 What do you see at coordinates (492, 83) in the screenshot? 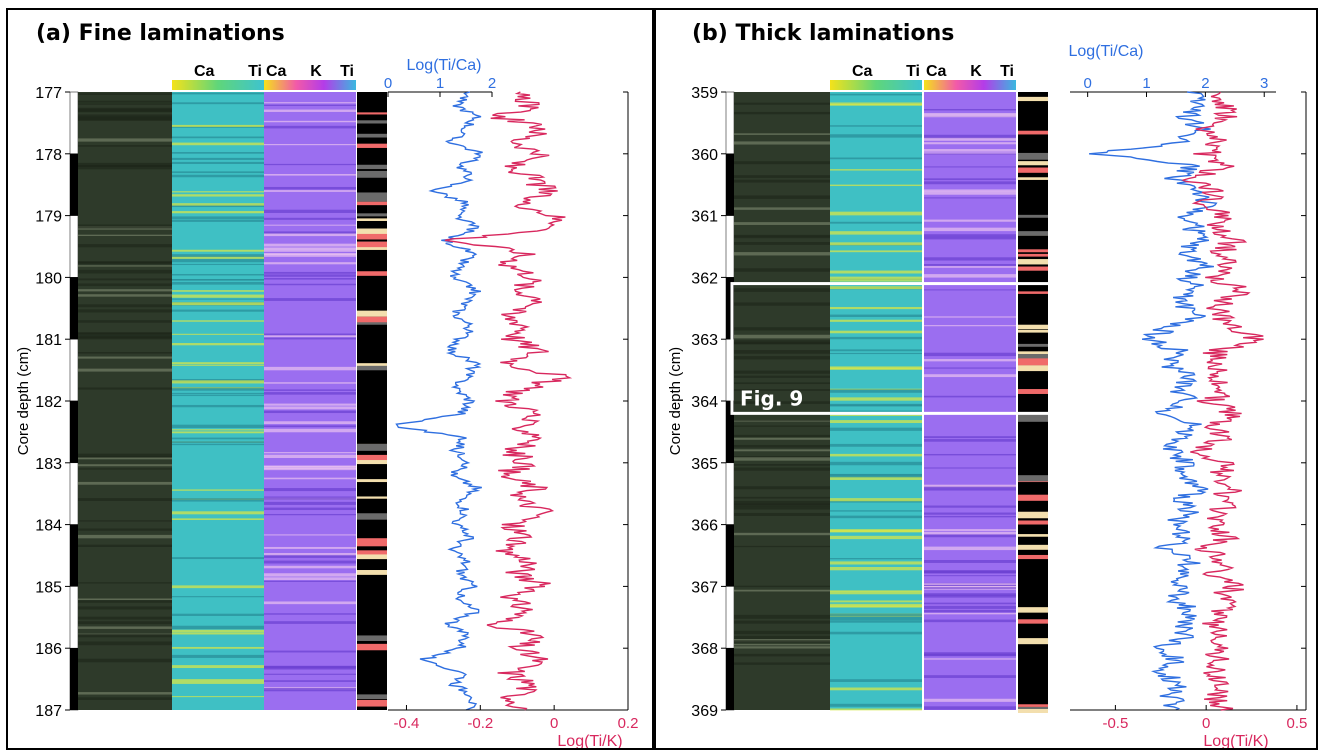
I see `top-x-tick-label: 2` at bounding box center [492, 83].